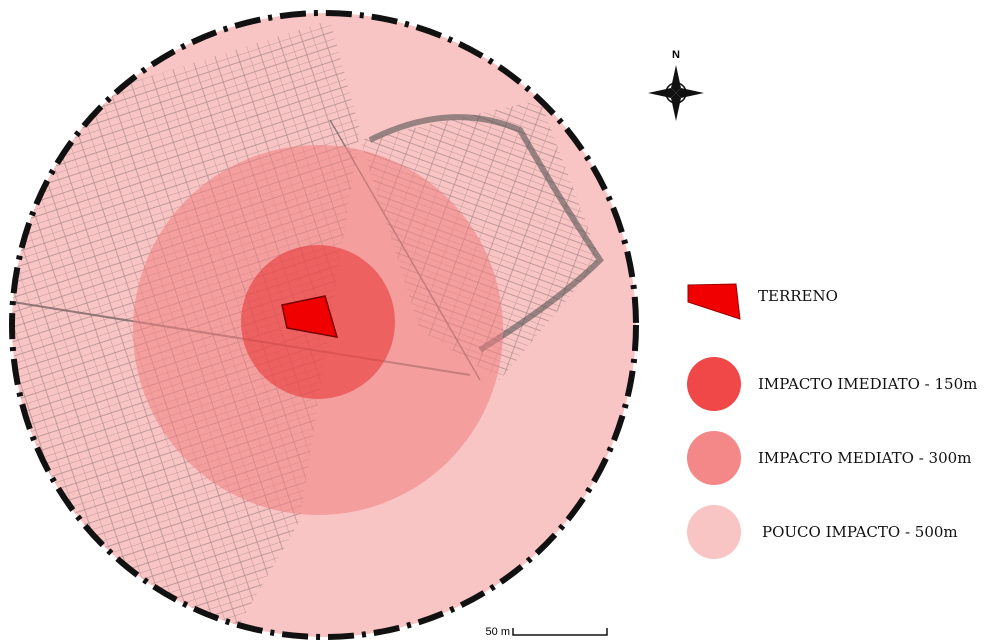 Image resolution: width=995 pixels, height=641 pixels. Describe the element at coordinates (486, 233) in the screenshot. I see `embankment` at that location.